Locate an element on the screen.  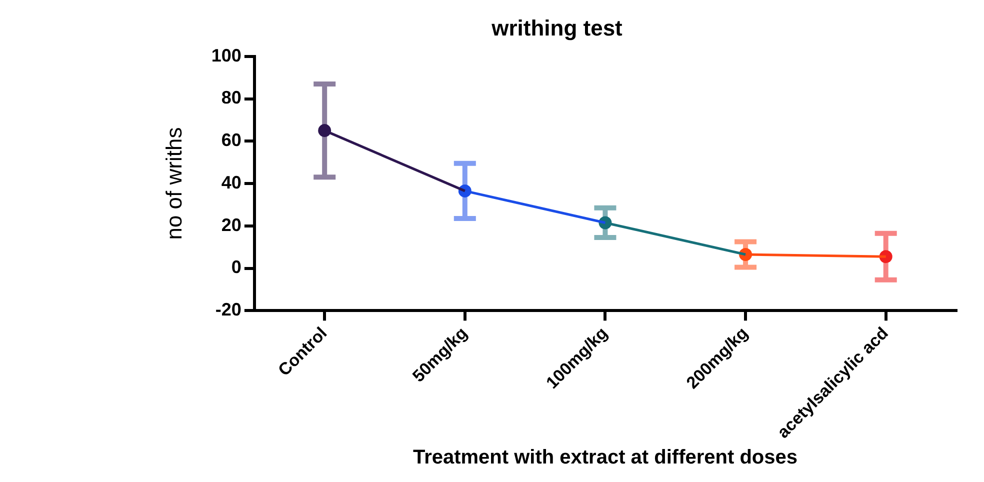
y-tick-label: -20 is located at coordinates (228, 310).